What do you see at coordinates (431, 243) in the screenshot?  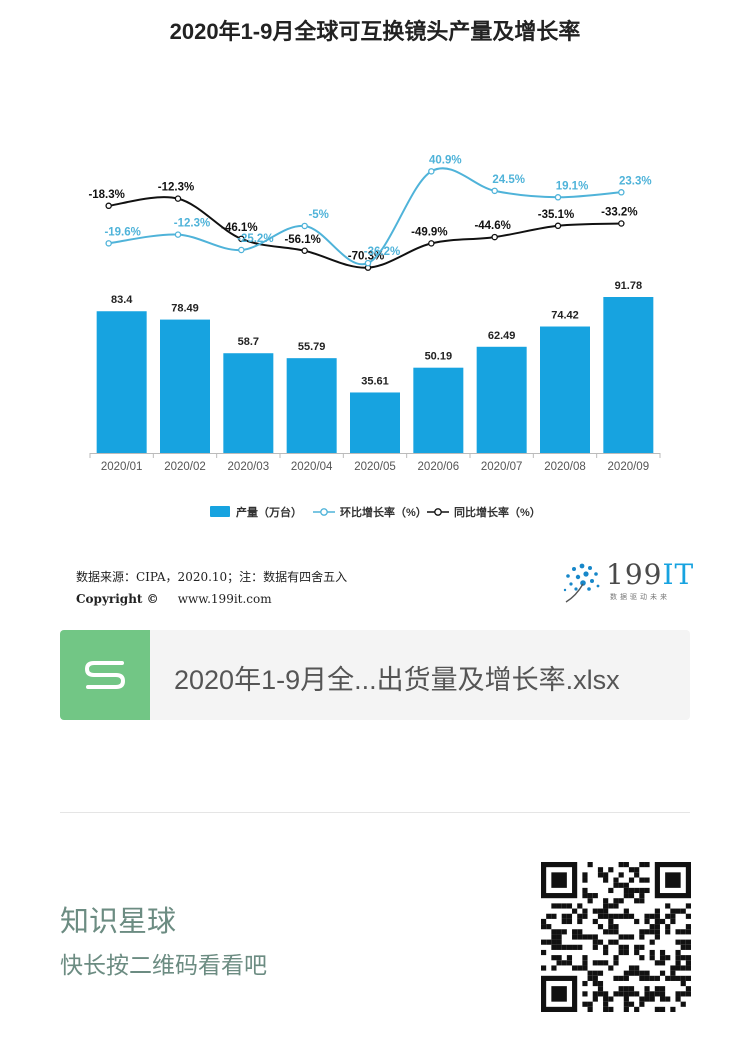 I see `yoy-point-2020/06` at bounding box center [431, 243].